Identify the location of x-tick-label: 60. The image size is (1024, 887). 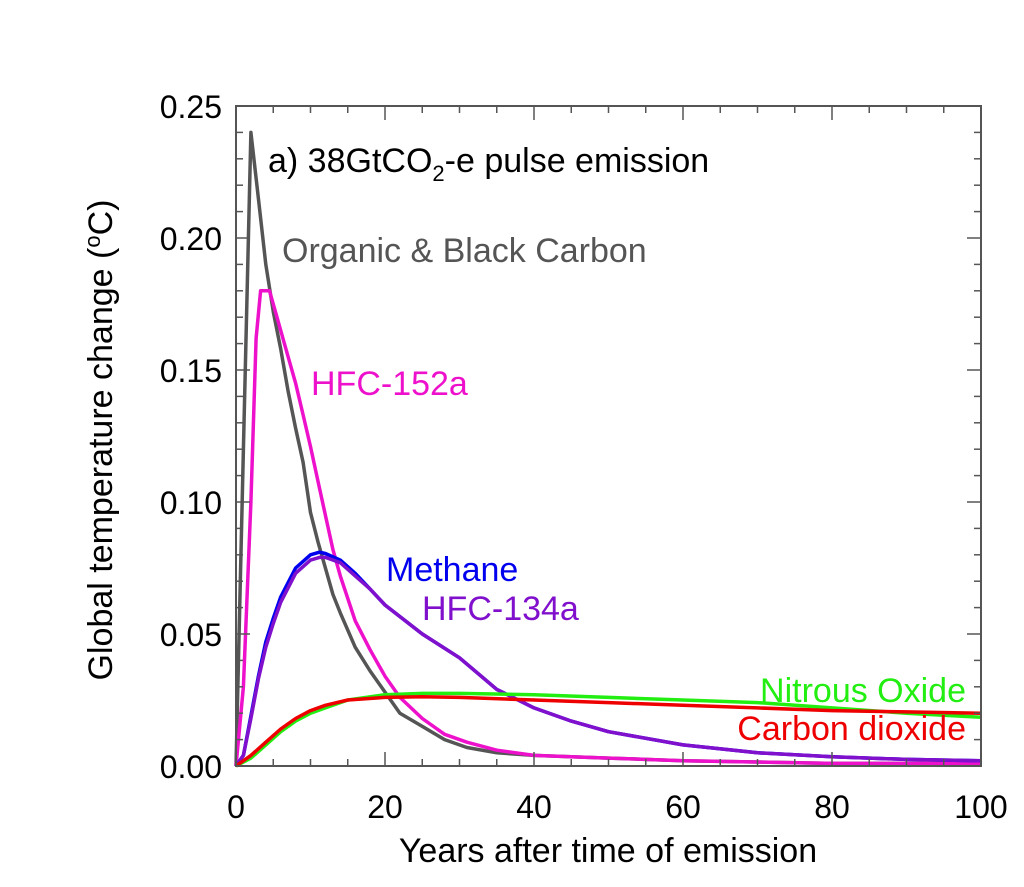
(683, 807).